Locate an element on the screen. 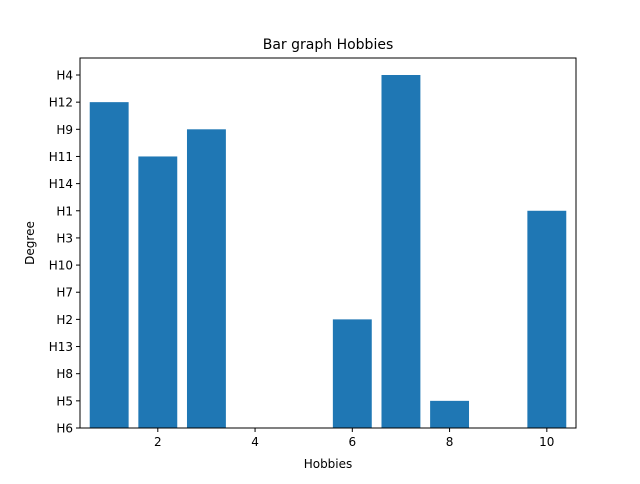  x-tick-label: 6 is located at coordinates (352, 442).